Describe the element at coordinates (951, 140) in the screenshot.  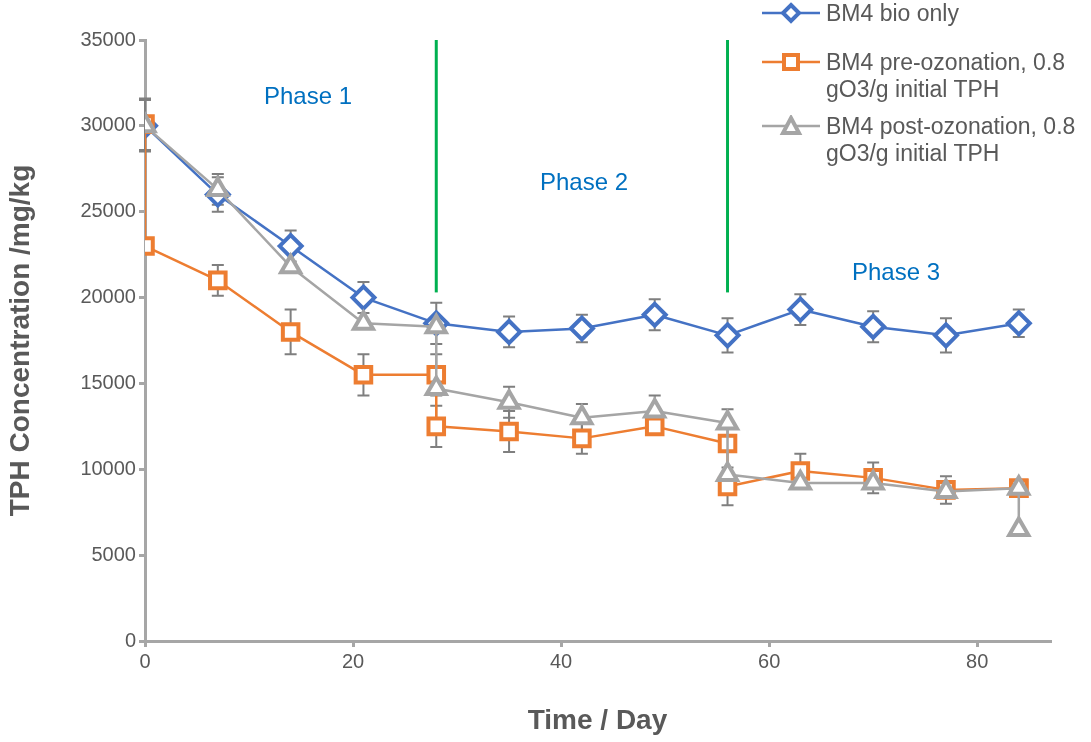
I see `legend-label: BM4 post-ozonation, 0.8 gO3/g initial TPH` at that location.